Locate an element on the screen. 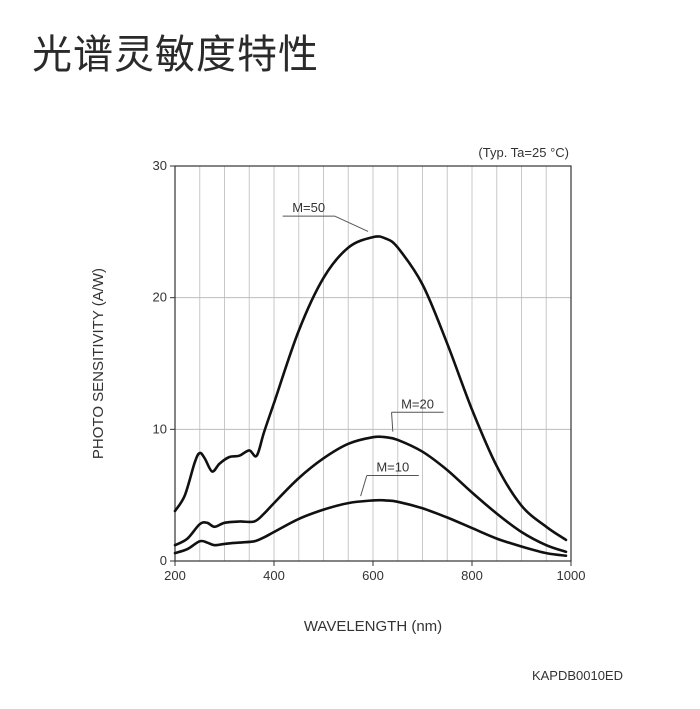  series-label: M=20 is located at coordinates (417, 403).